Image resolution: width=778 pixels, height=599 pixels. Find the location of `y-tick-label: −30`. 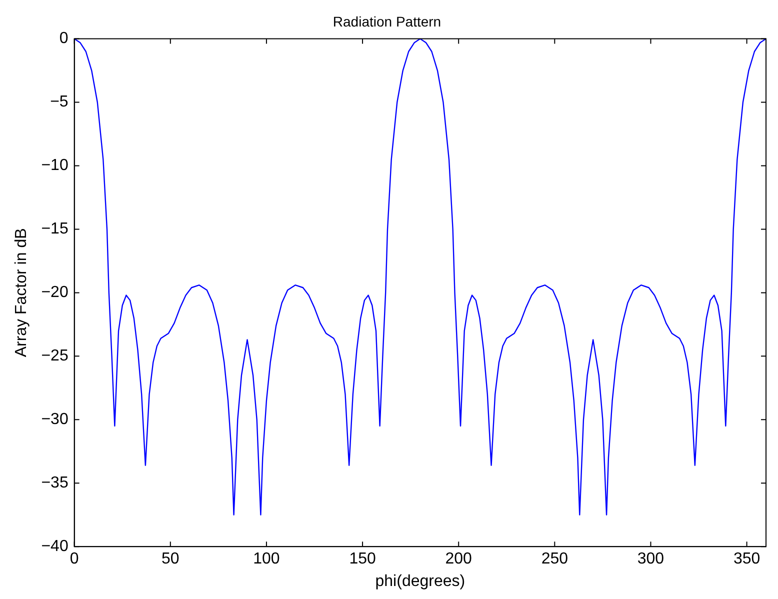

y-tick-label: −30 is located at coordinates (54, 419).